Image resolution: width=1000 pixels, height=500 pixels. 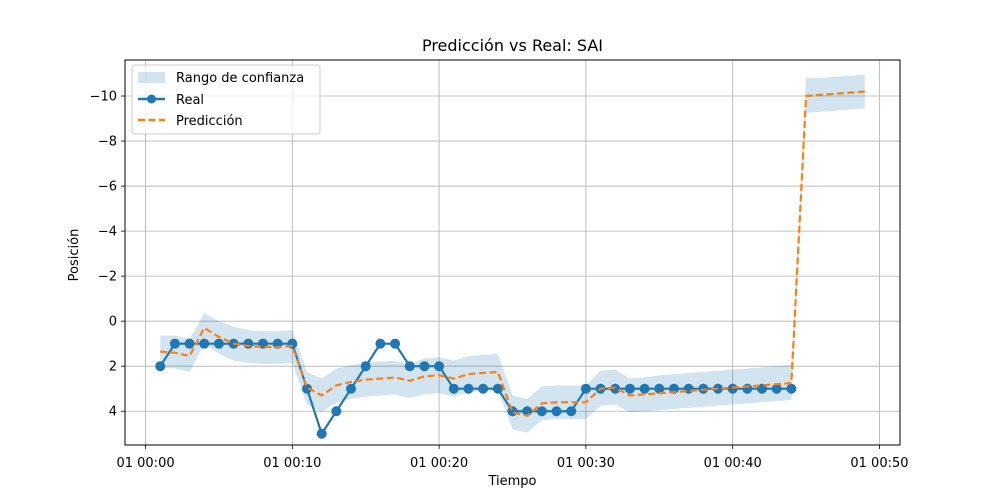 I want to click on legend-box, so click(x=226, y=99).